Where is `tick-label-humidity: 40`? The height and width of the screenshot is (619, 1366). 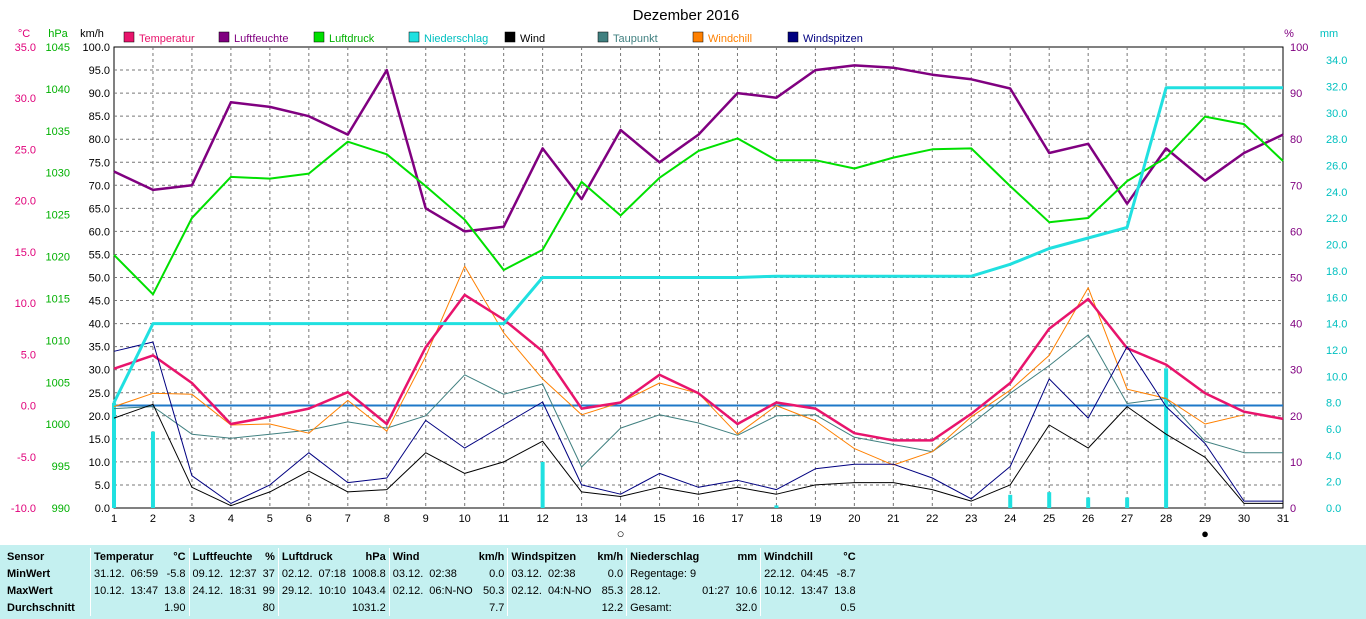 tick-label-humidity: 40 is located at coordinates (1296, 325).